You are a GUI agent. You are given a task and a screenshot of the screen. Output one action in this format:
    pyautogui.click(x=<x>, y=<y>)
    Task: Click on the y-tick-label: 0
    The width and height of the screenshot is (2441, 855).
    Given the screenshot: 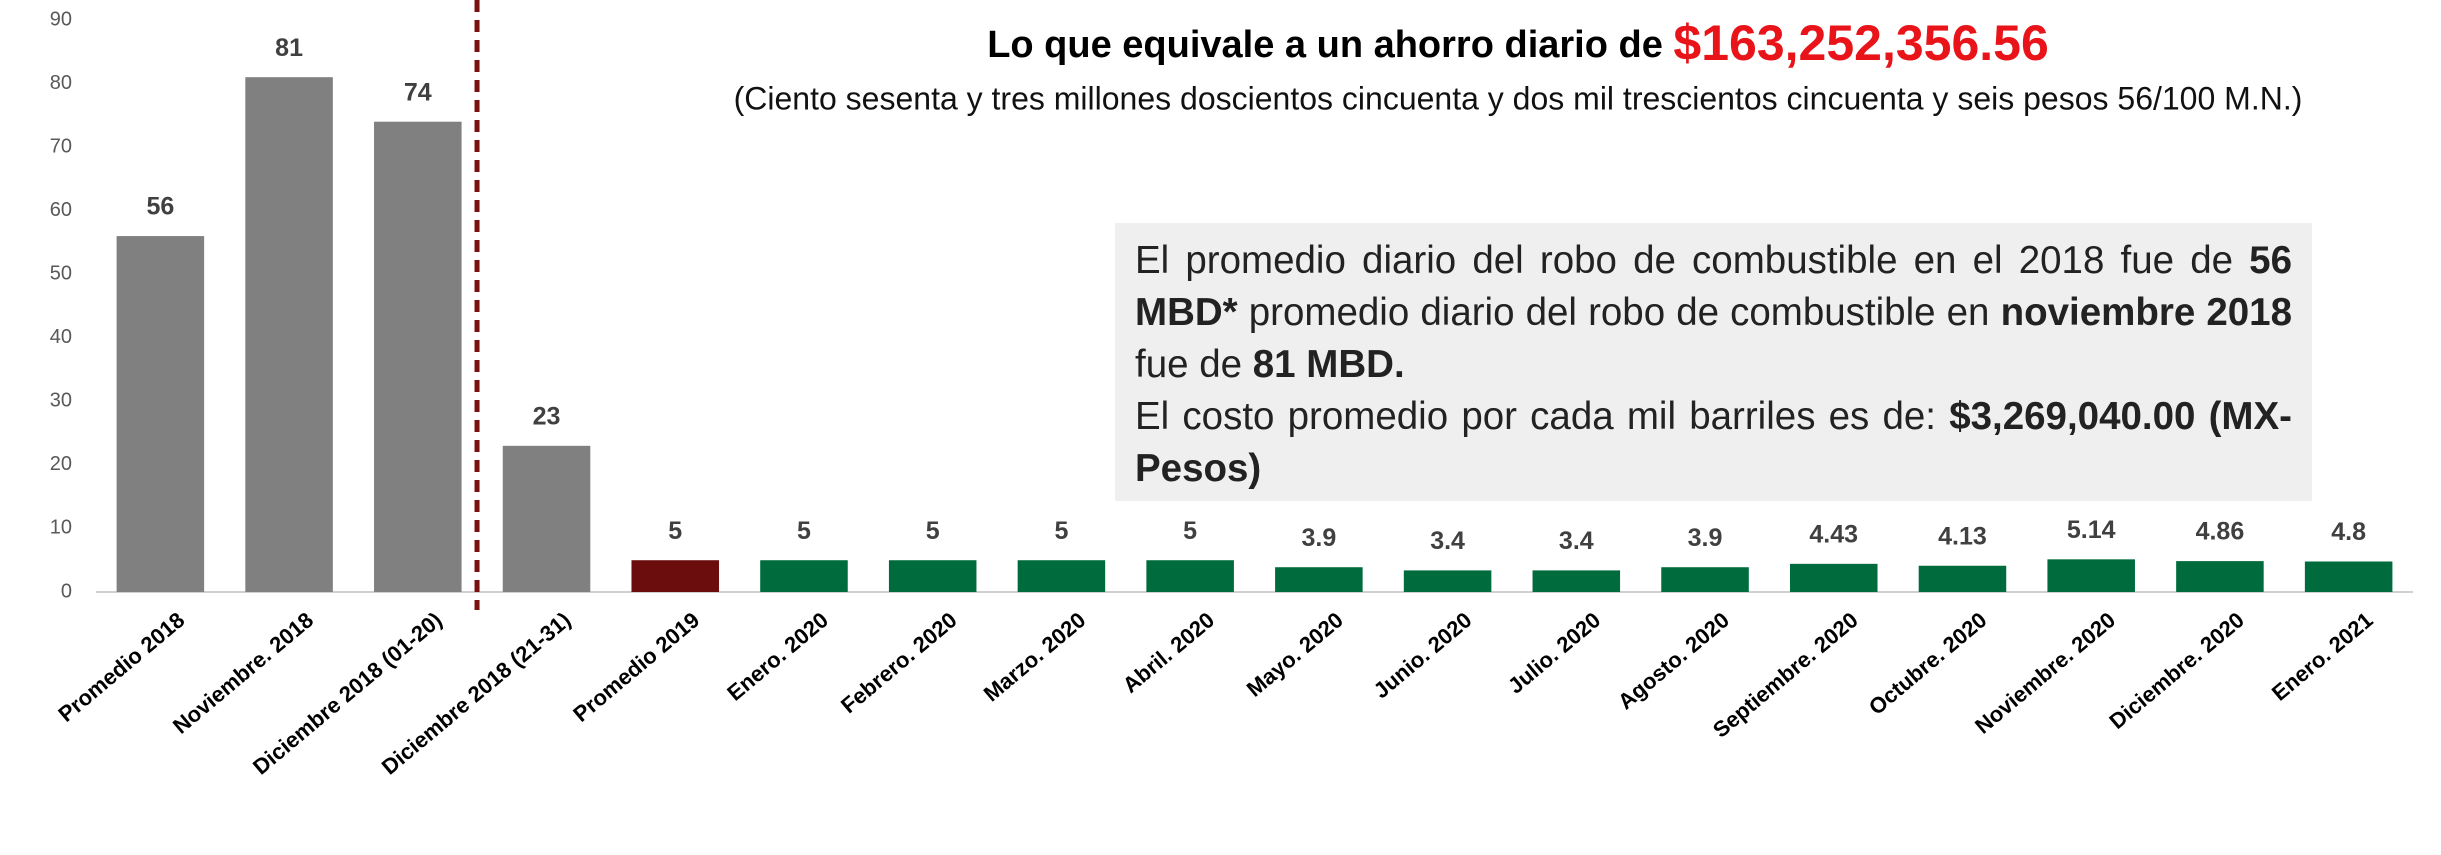 What is the action you would take?
    pyautogui.click(x=66, y=591)
    